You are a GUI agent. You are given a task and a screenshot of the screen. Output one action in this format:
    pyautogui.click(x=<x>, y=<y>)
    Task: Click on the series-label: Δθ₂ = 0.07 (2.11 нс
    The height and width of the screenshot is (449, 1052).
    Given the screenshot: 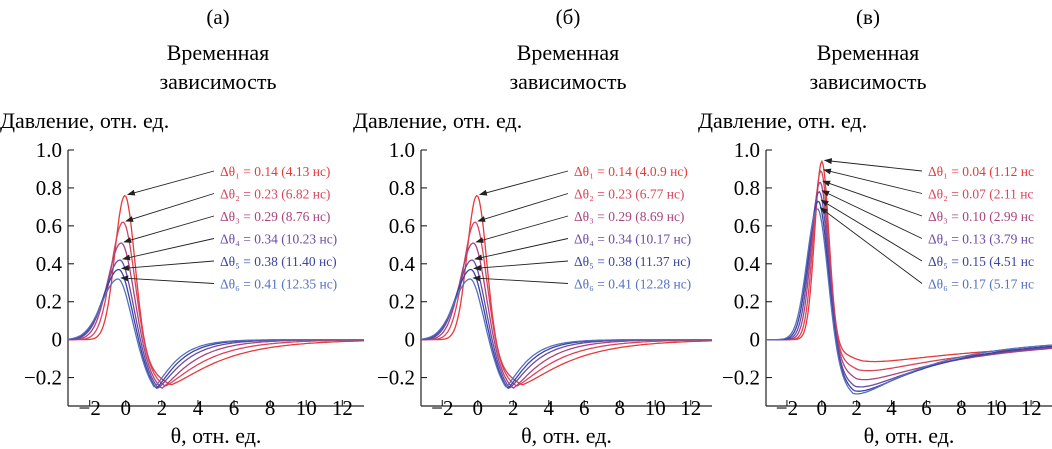 What is the action you would take?
    pyautogui.click(x=980, y=194)
    